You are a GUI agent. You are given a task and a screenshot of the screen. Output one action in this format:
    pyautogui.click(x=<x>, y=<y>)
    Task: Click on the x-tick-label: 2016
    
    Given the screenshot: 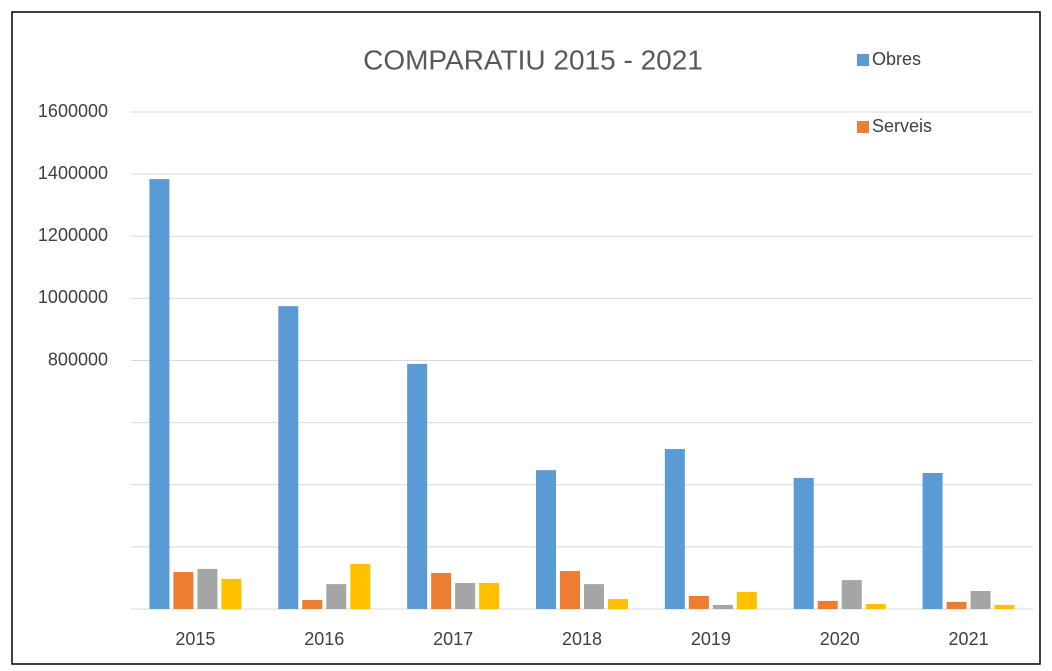 What is the action you would take?
    pyautogui.click(x=324, y=639)
    